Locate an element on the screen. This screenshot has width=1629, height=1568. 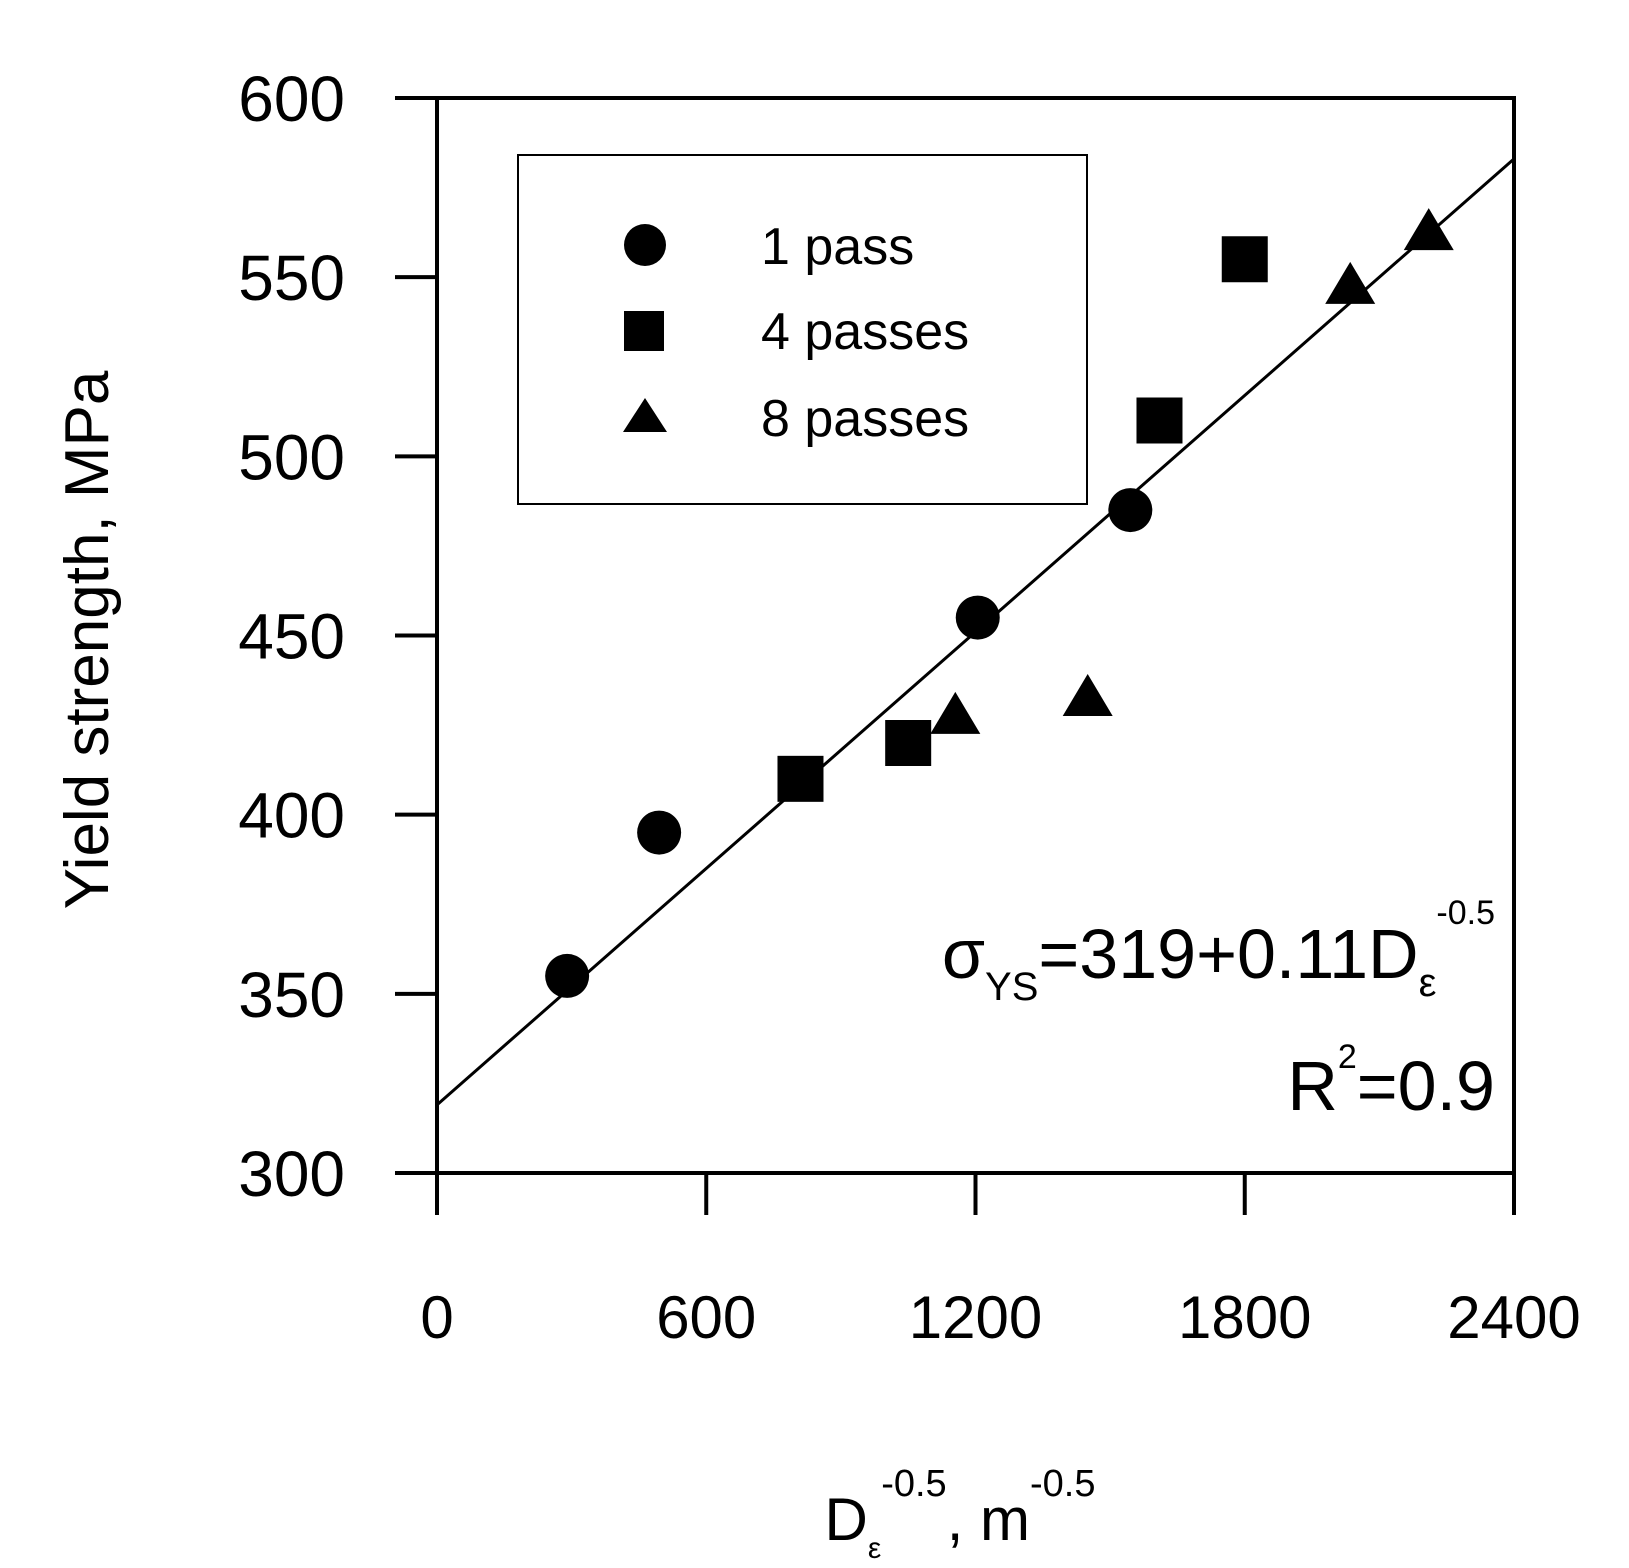
legend-label-8-passes: 8 passes is located at coordinates (865, 419).